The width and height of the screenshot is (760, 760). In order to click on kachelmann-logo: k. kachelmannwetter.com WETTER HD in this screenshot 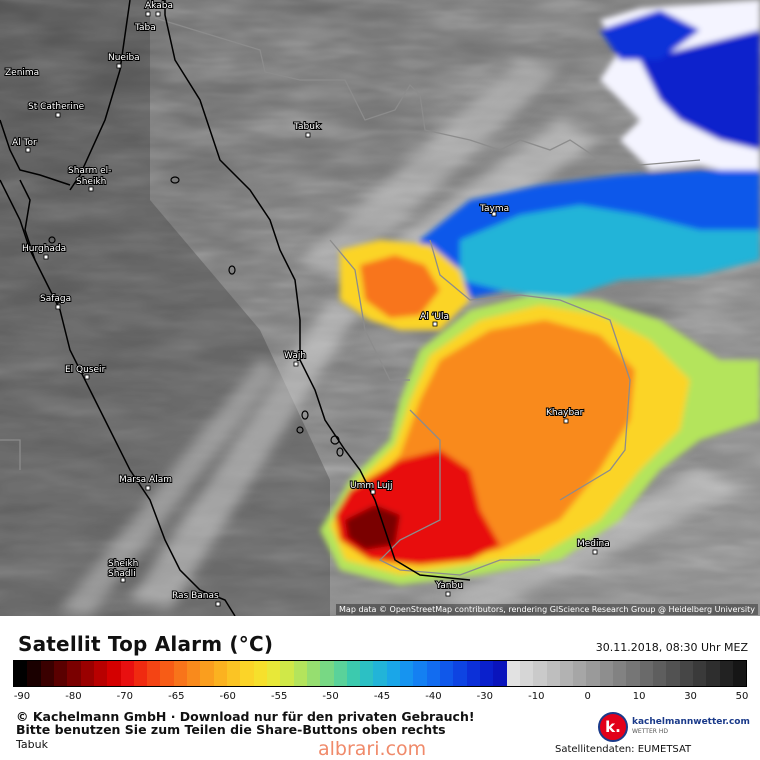, I will do `click(674, 727)`.